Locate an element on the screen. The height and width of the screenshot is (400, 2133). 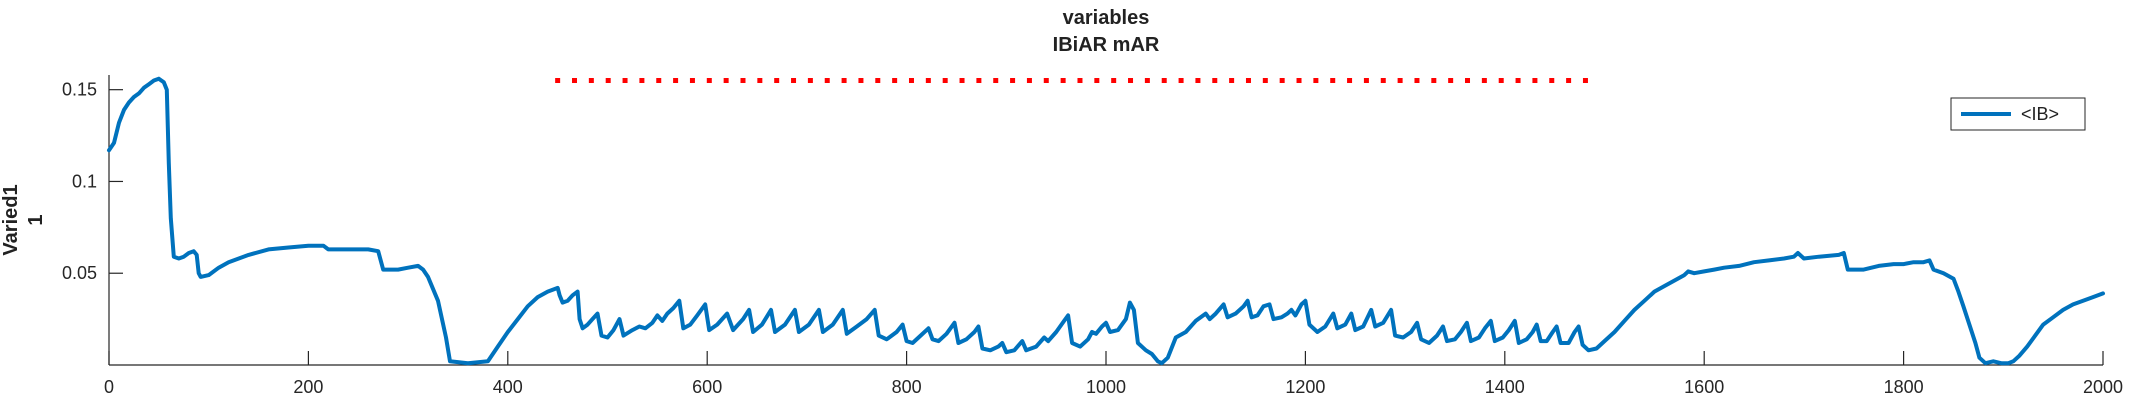
chart-title-line: variables is located at coordinates (1106, 18).